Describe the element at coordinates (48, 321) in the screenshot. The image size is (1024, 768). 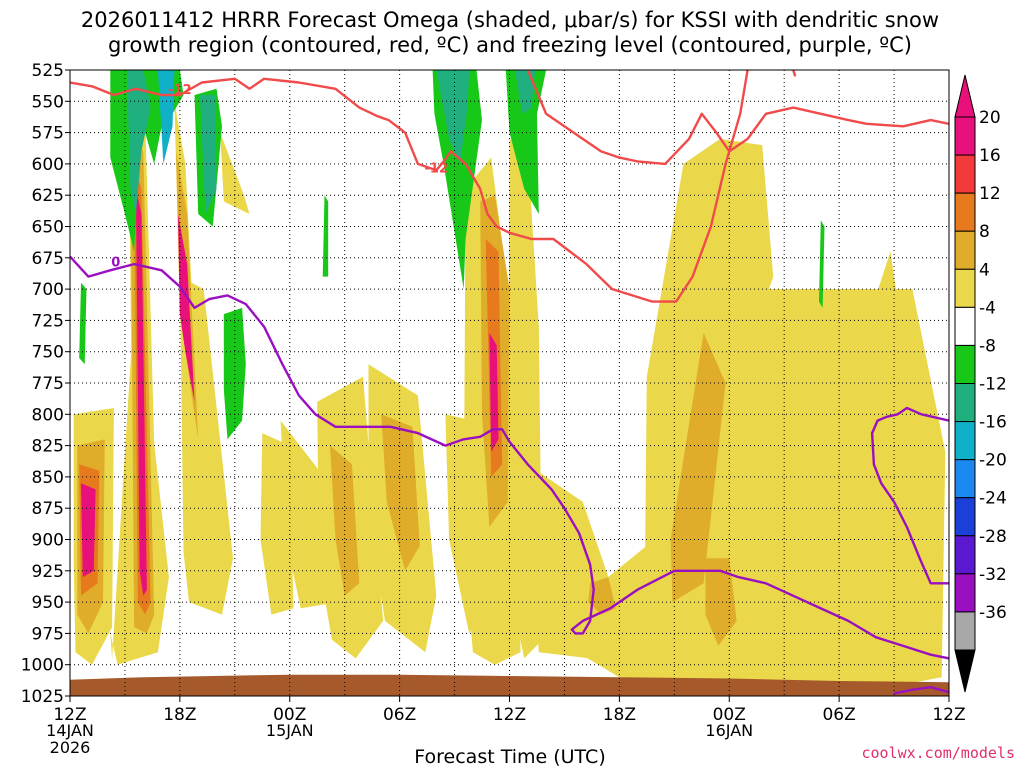
I see `y-tick-label-725: 725` at that location.